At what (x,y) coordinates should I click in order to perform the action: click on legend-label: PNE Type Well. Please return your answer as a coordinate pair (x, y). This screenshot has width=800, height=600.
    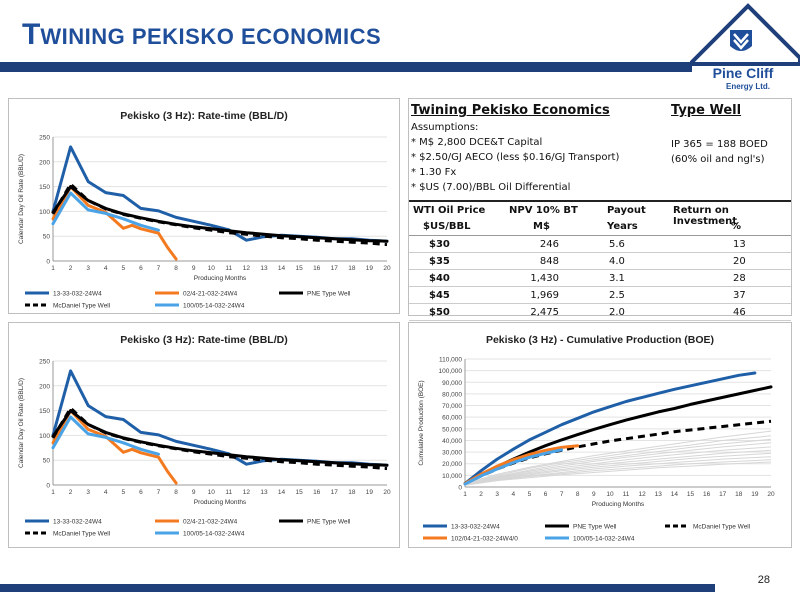
    Looking at the image, I should click on (329, 522).